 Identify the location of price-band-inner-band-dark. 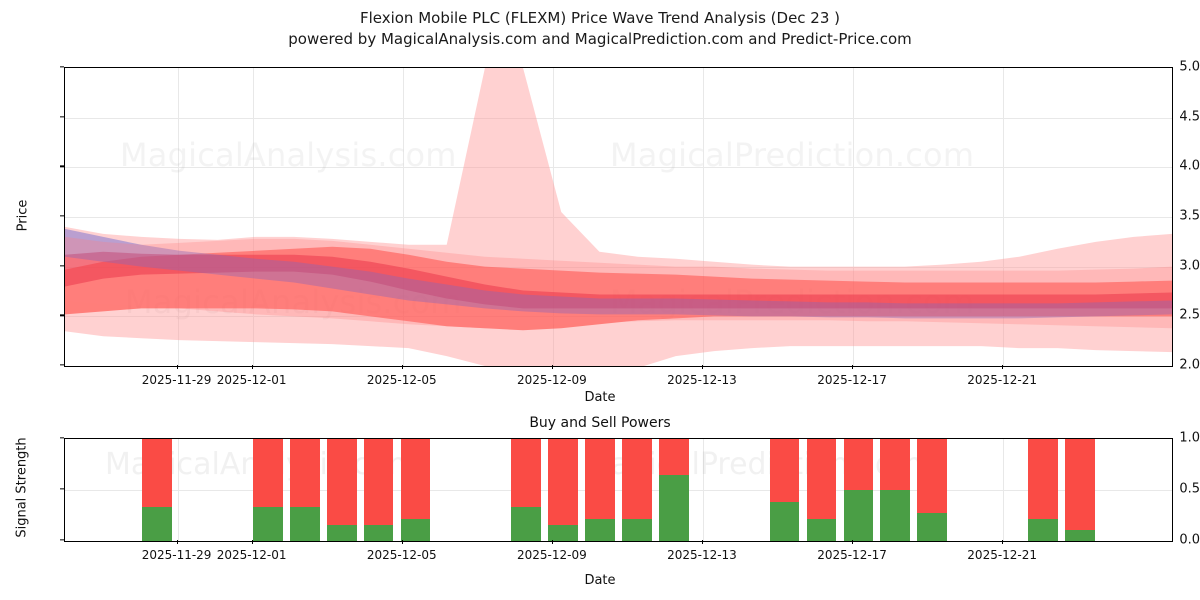
(618, 280).